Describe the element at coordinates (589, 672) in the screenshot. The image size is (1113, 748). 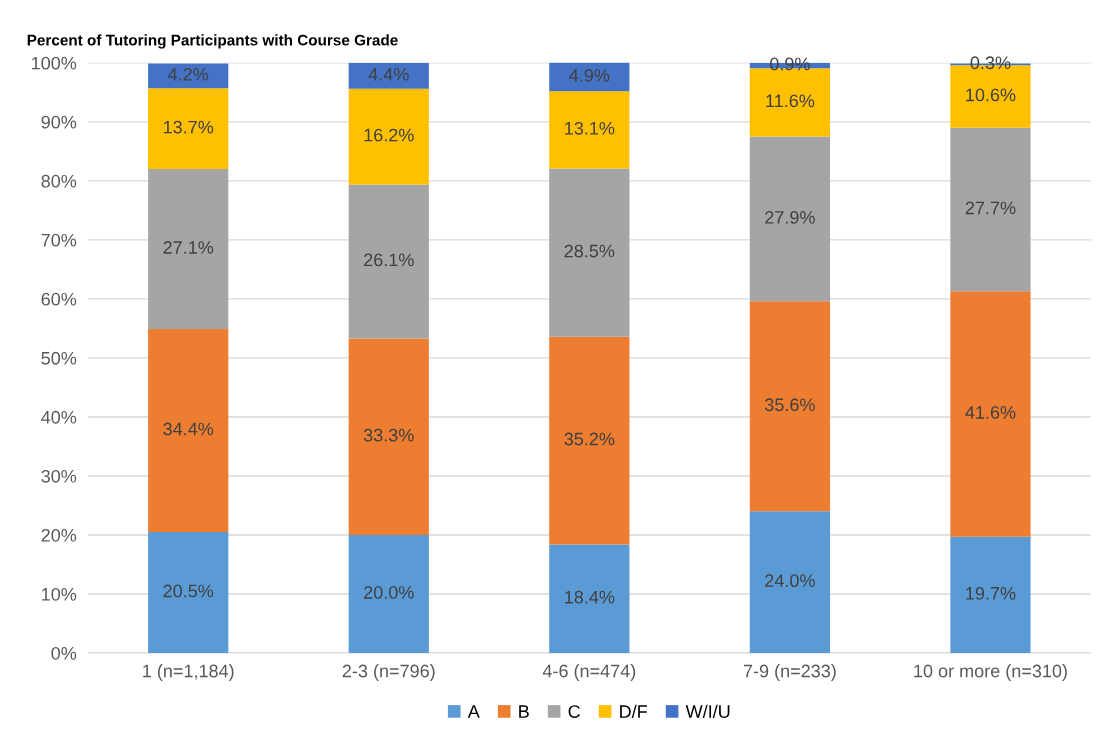
I see `x-tick-label: 4-6 (n=474)` at that location.